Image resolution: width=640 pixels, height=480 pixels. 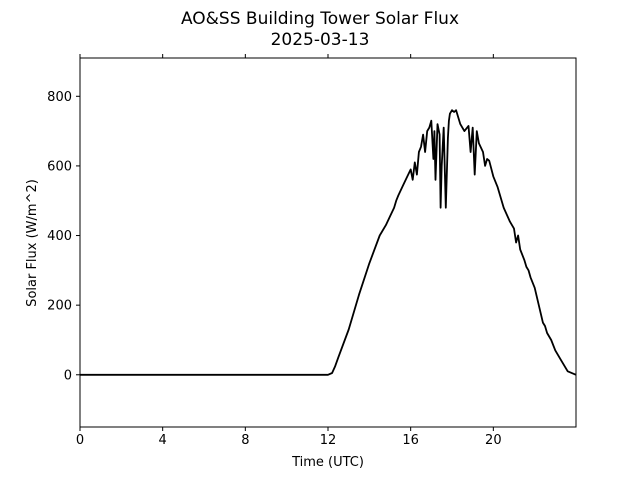 I want to click on x-tick-label: 0, so click(x=80, y=440).